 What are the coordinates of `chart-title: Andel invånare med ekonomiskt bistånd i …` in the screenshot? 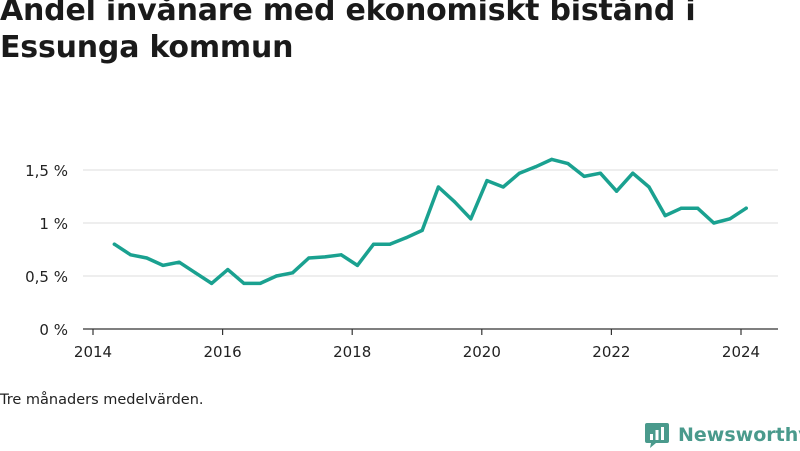 It's located at (348, 32).